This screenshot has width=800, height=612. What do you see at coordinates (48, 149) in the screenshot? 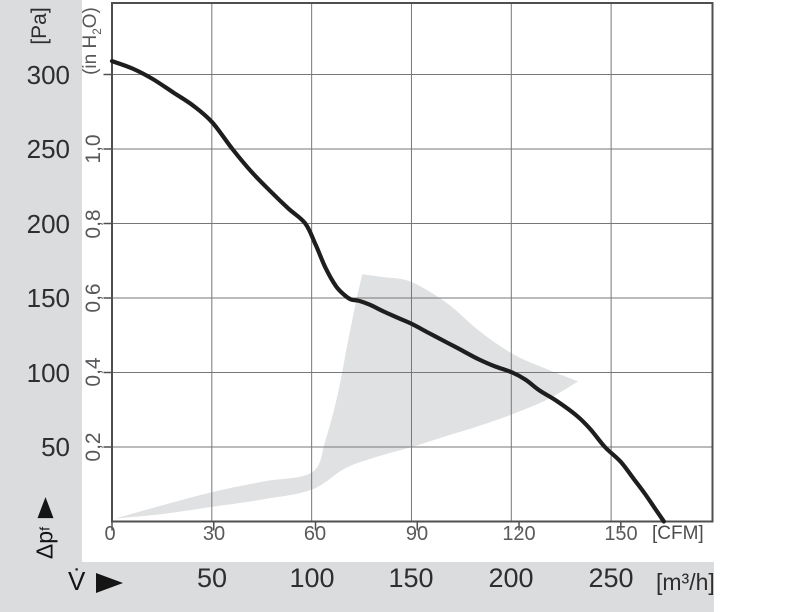
I see `pa-tick-label: 250` at bounding box center [48, 149].